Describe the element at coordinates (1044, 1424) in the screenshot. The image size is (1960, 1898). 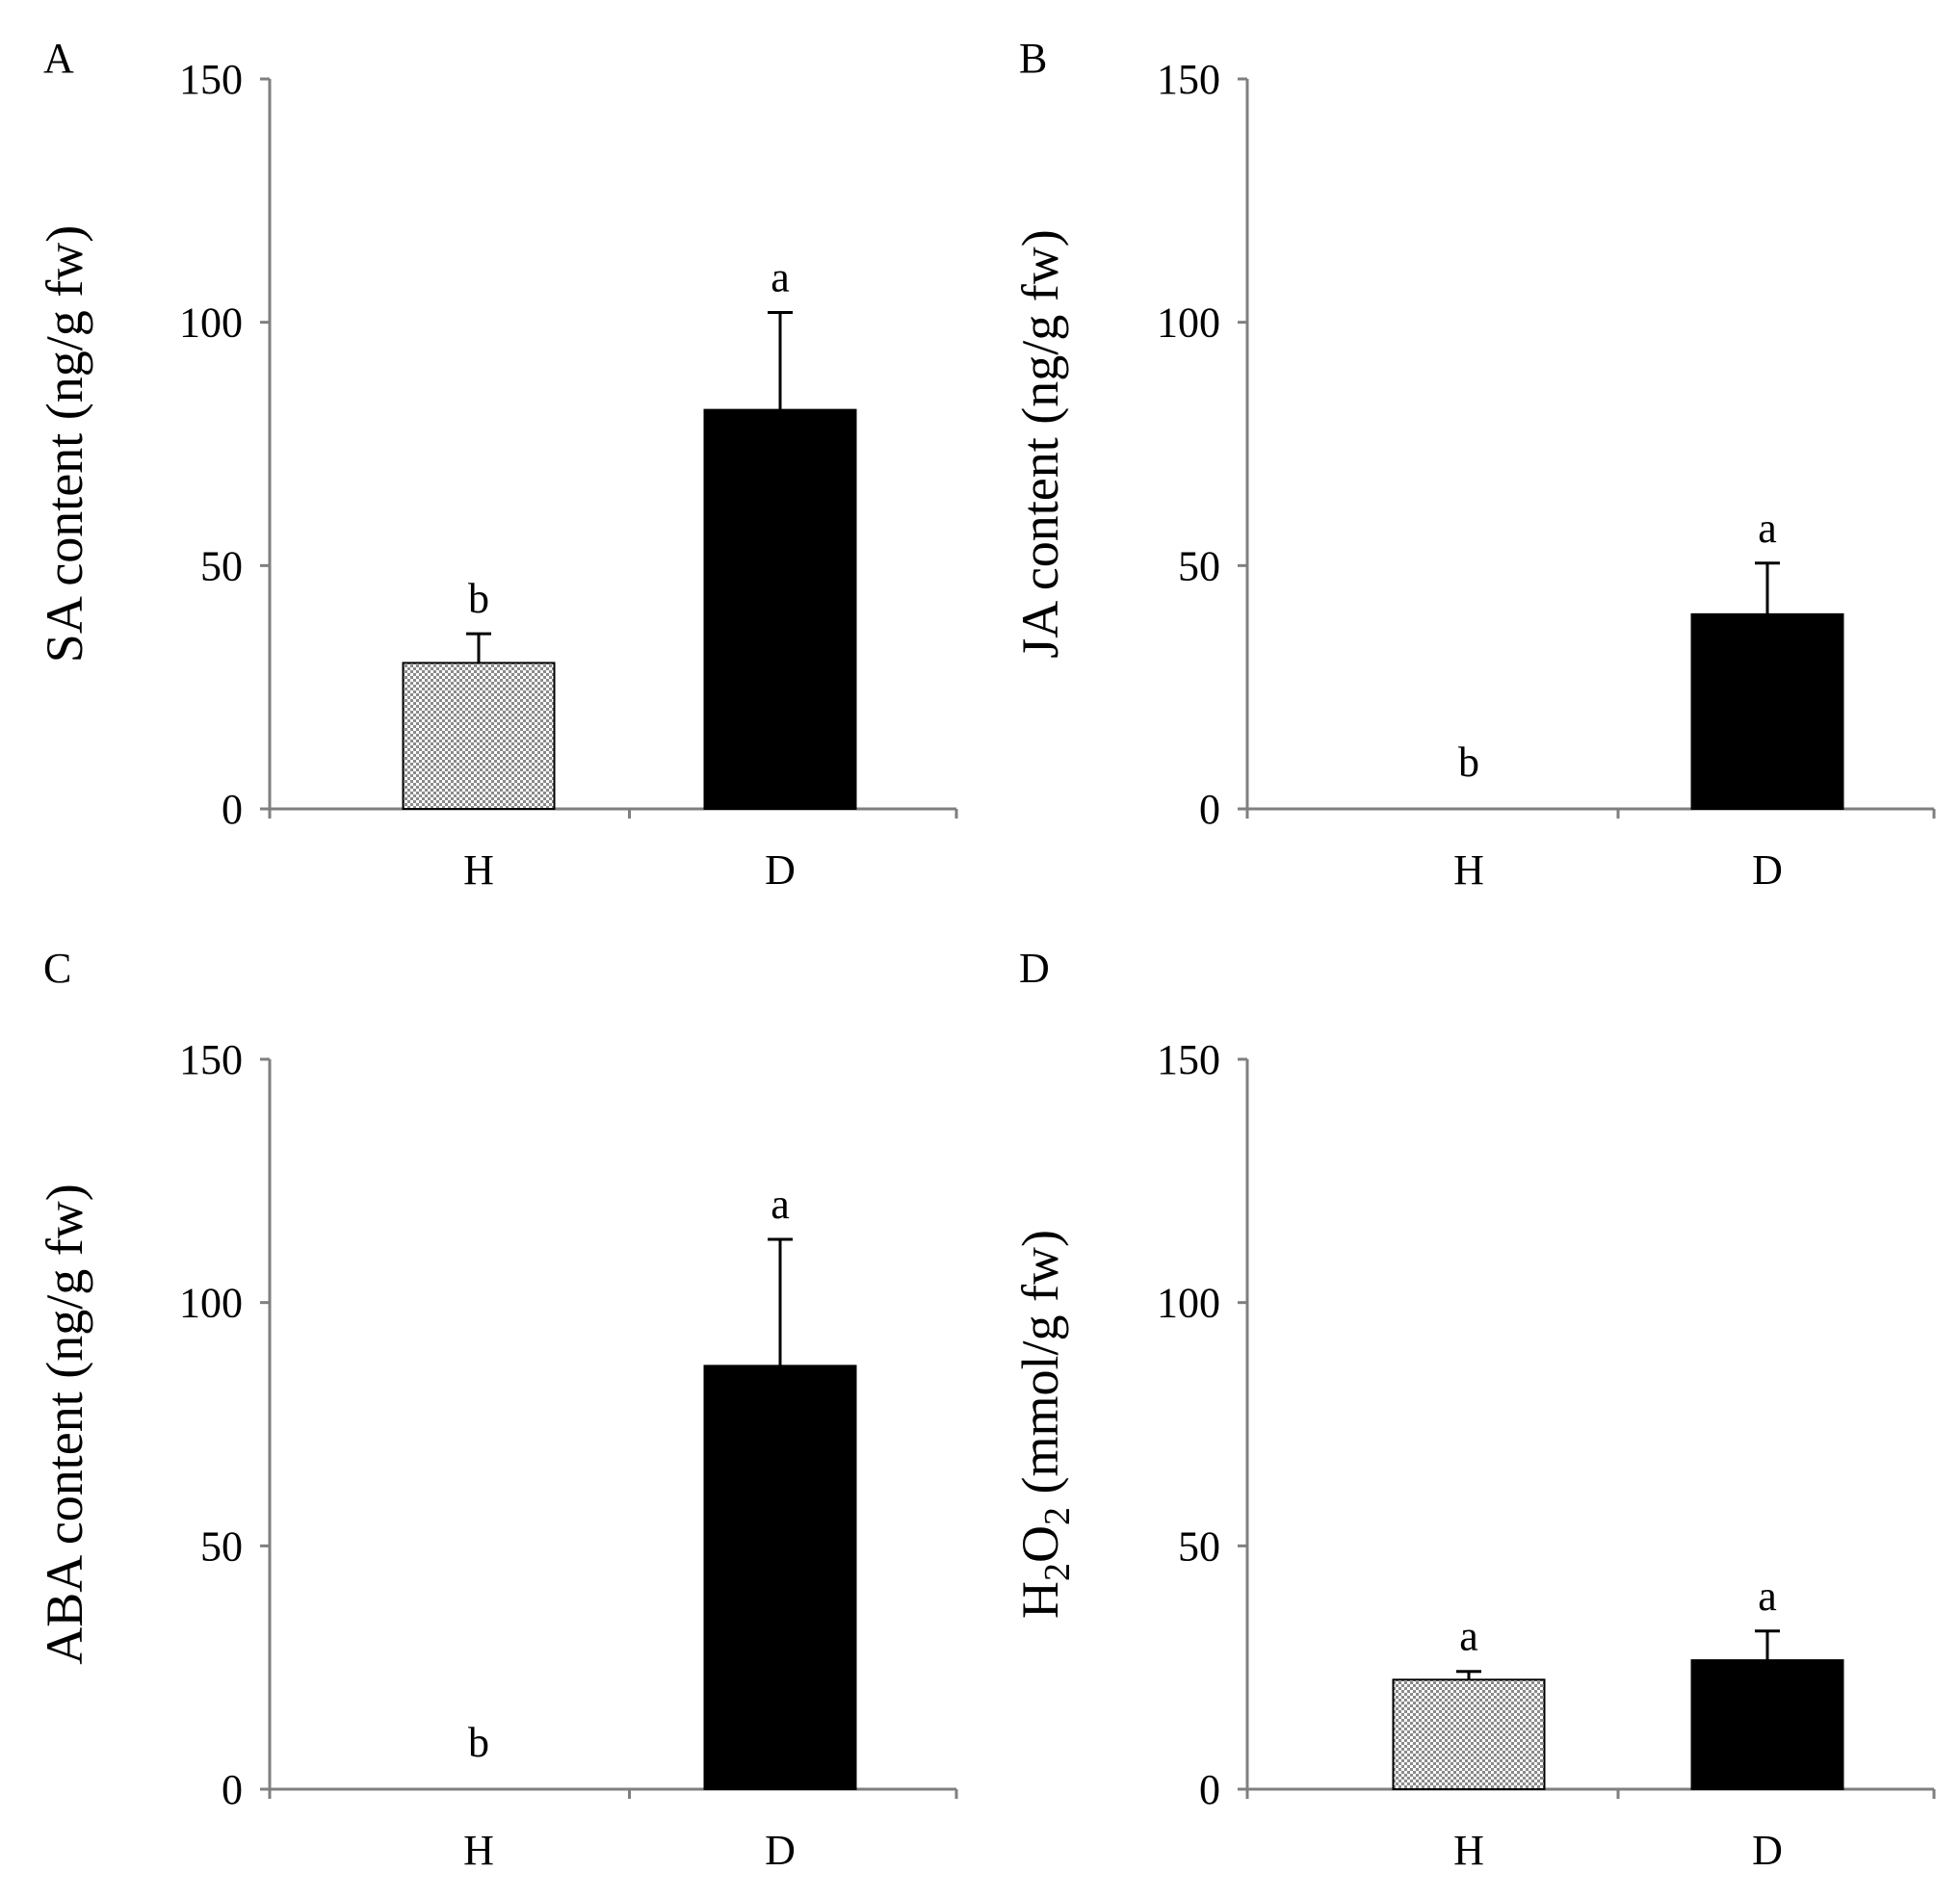
I see `y-axis-title-d: H2O2 (mmol/g fw)` at that location.